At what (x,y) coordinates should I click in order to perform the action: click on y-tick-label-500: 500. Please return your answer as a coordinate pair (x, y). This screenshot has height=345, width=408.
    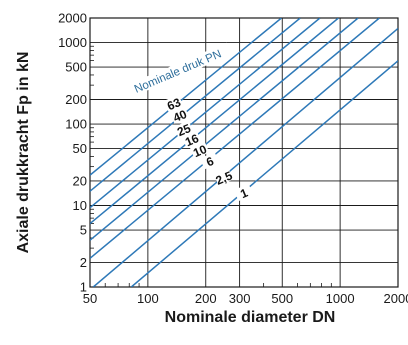
    Looking at the image, I should click on (76, 67).